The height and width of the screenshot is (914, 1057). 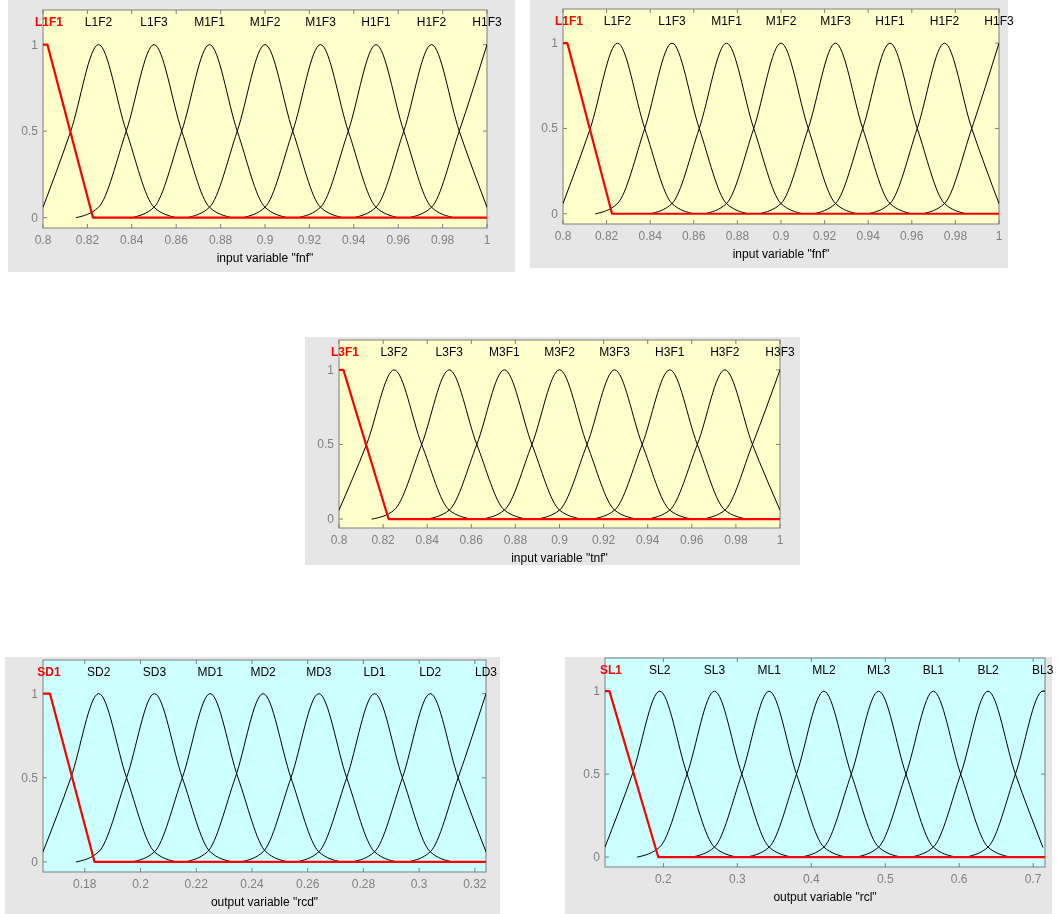 What do you see at coordinates (780, 352) in the screenshot?
I see `series-label: H3F3` at bounding box center [780, 352].